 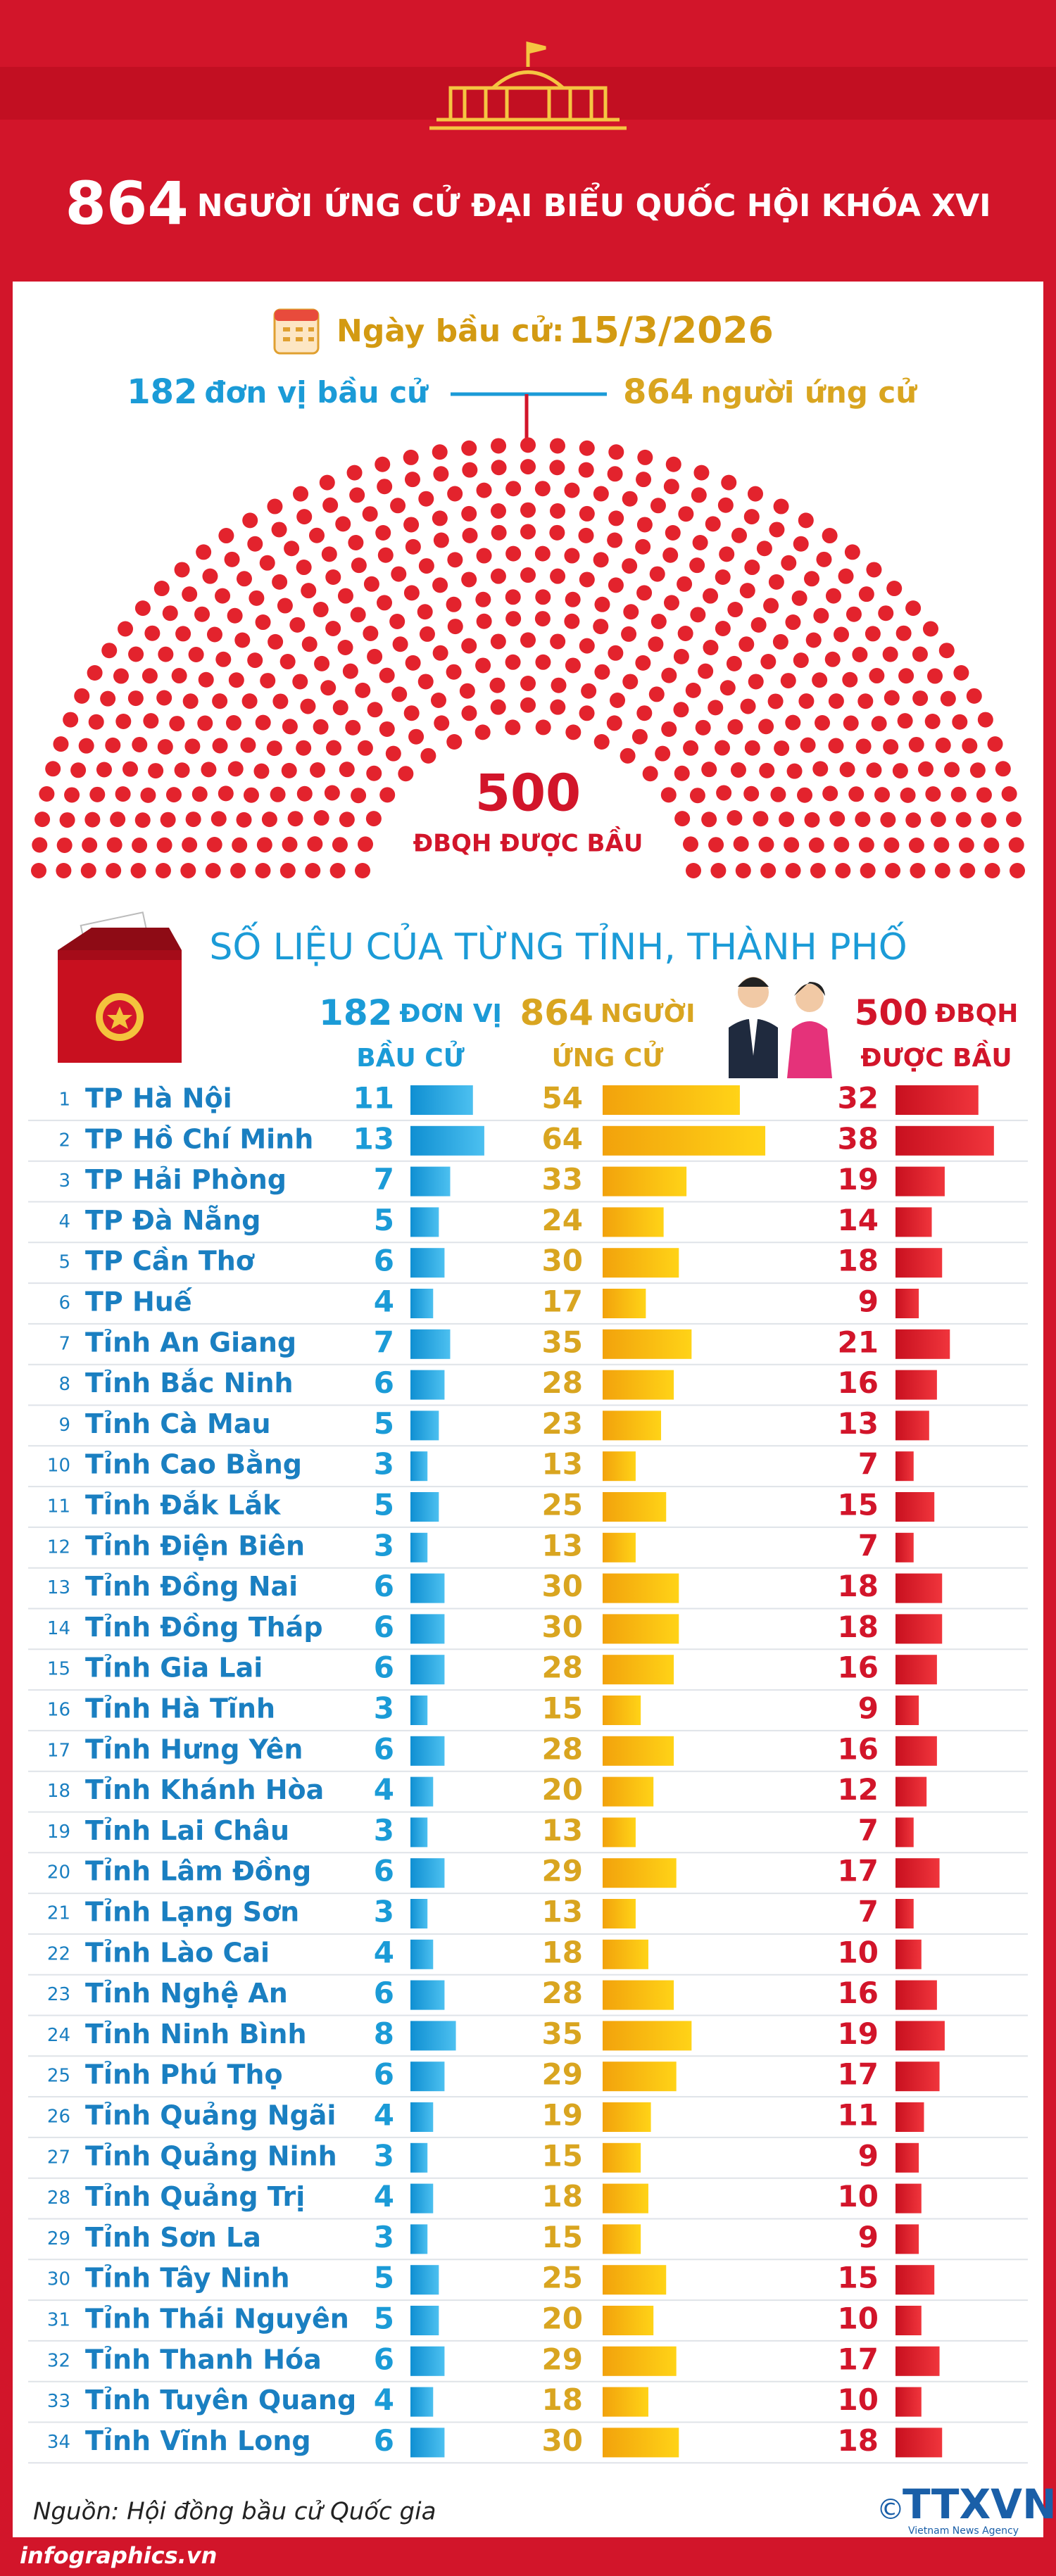 I want to click on row-name: Tỉnh Vĩnh Long, so click(x=198, y=2440).